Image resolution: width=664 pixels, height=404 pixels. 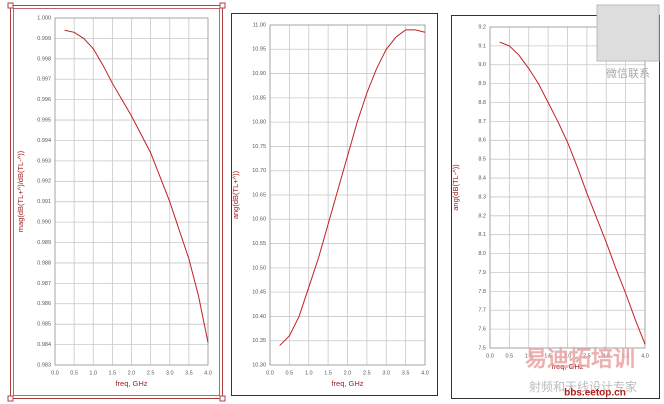 I want to click on slogan-watermark: 射频和天线设计专家, so click(x=583, y=386).